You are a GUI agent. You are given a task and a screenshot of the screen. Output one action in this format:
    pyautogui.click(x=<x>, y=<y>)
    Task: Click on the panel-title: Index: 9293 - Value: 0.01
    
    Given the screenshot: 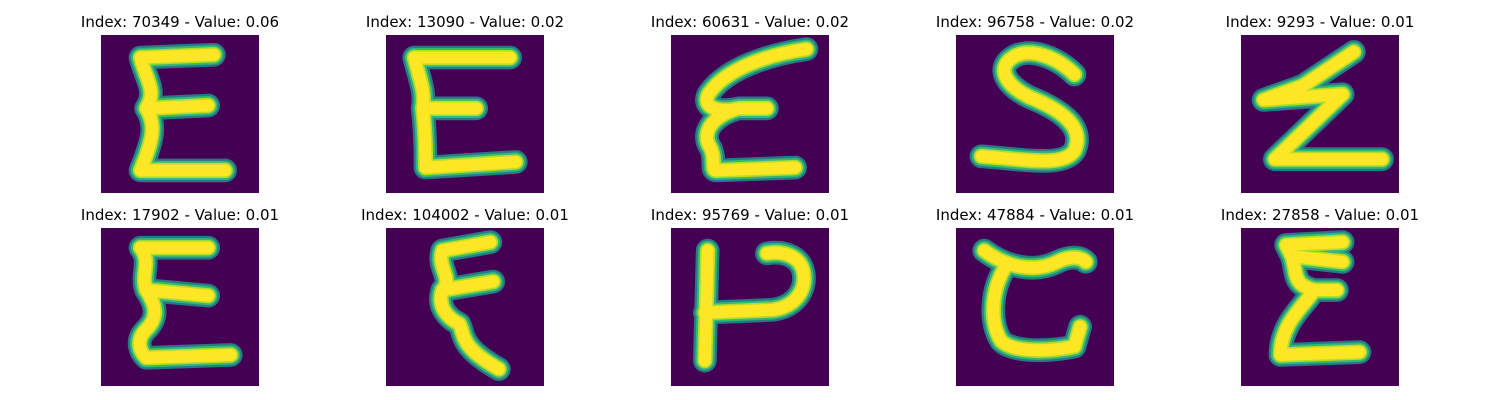 What is the action you would take?
    pyautogui.click(x=1320, y=22)
    